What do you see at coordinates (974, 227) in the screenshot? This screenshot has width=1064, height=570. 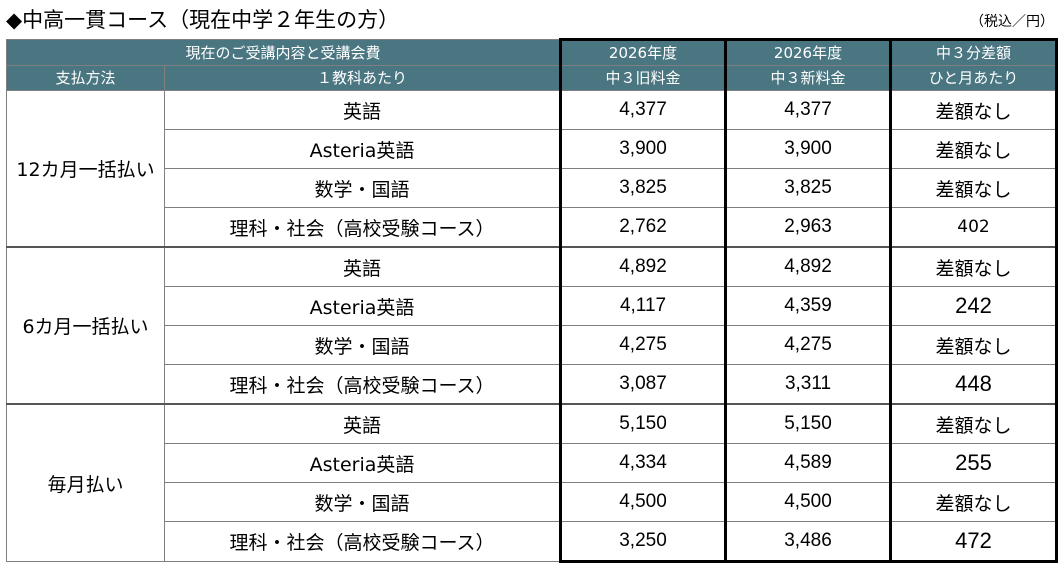 I see `fee-difference: 402` at bounding box center [974, 227].